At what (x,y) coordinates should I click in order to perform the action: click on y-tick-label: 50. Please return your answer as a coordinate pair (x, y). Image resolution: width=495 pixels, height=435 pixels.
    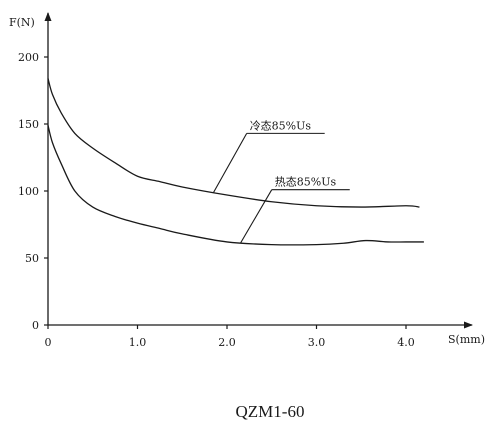
    Looking at the image, I should click on (32, 258).